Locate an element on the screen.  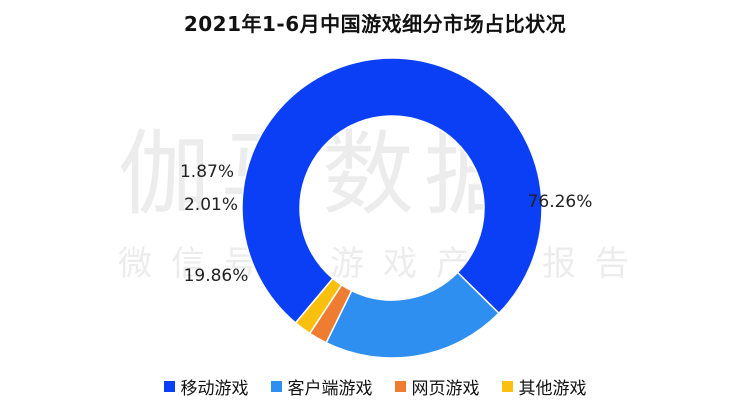
legend-item-other: 其他游戏 is located at coordinates (544, 386).